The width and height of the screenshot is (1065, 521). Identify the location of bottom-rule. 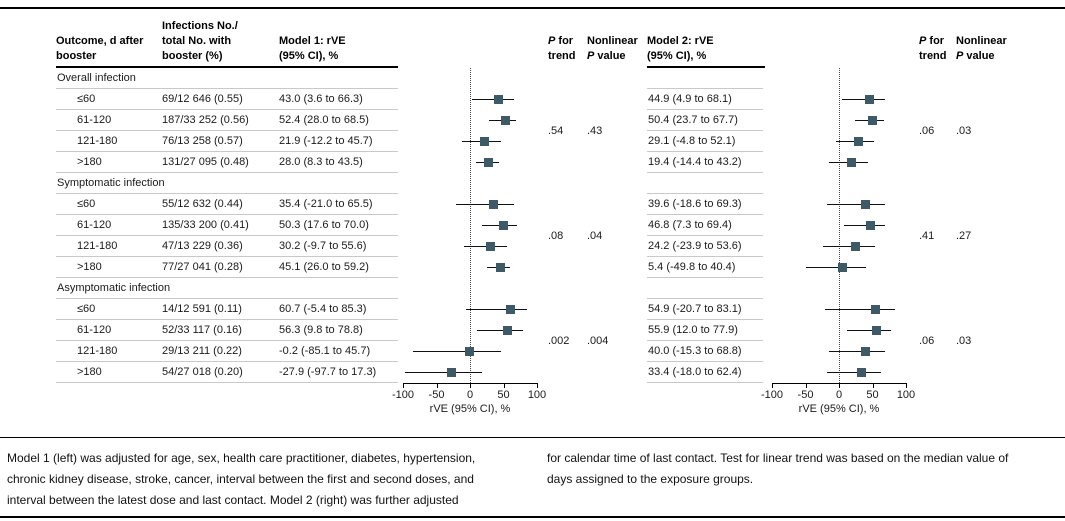
(532, 517).